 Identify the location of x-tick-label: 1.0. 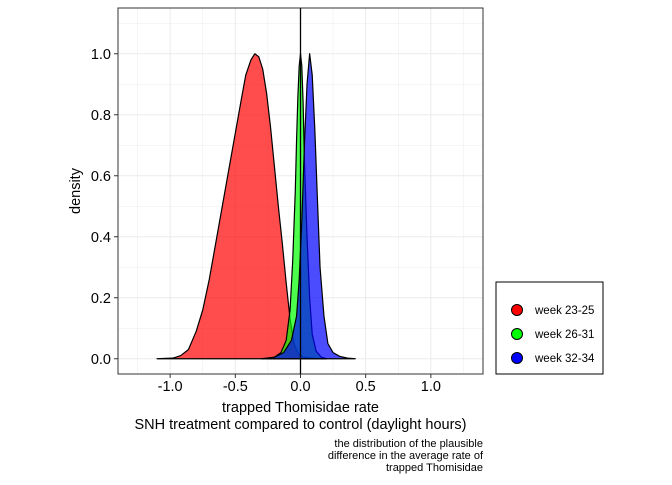
(431, 387).